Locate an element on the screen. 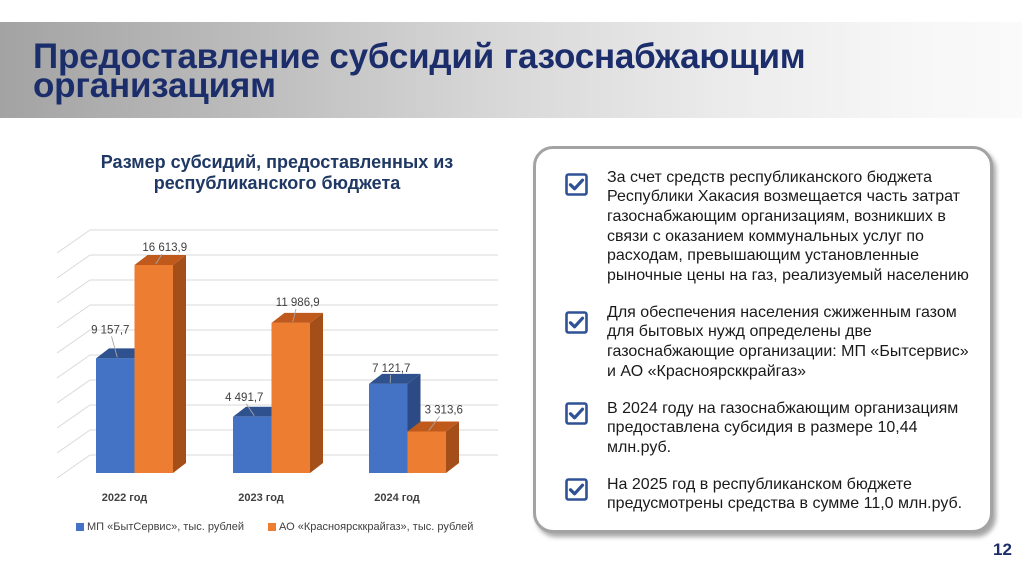  category-label-2024: 2024 год is located at coordinates (397, 498).